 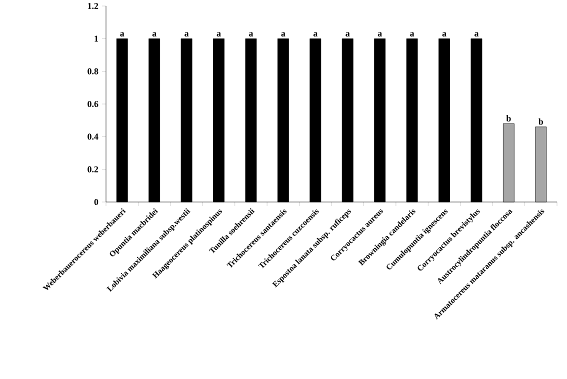 What do you see at coordinates (93, 71) in the screenshot?
I see `y-tick-label: 0.8` at bounding box center [93, 71].